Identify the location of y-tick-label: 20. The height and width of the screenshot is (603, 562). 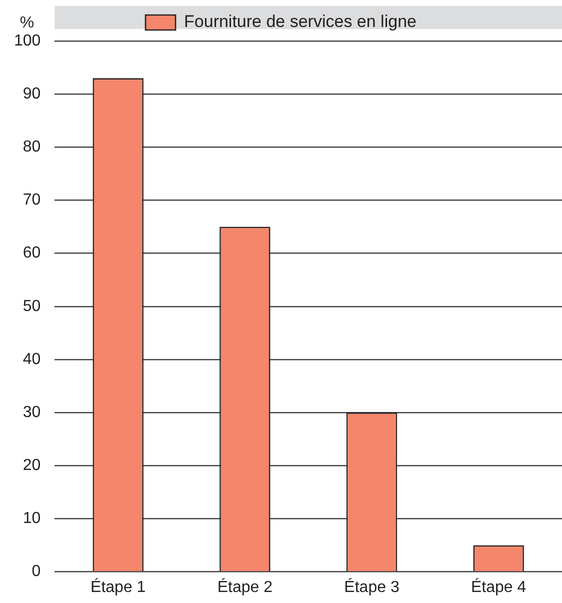
(31, 465).